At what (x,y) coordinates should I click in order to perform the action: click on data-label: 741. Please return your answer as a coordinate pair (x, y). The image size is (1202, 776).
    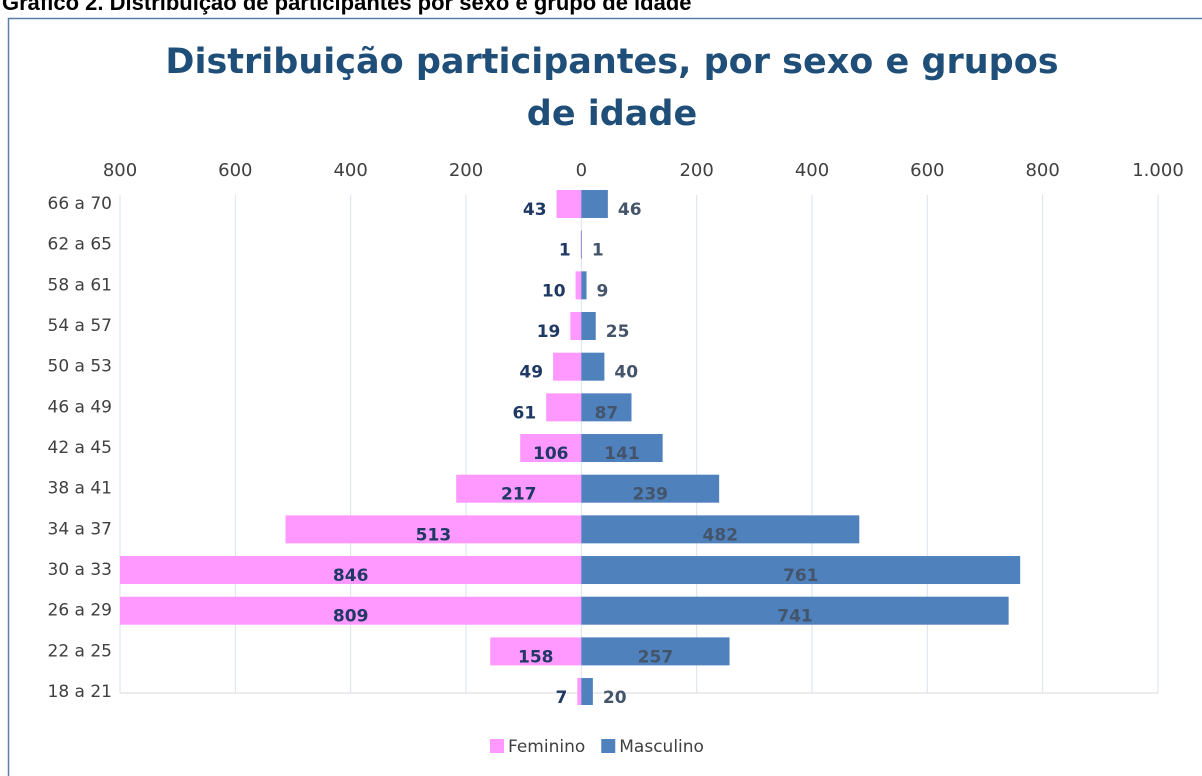
    Looking at the image, I should click on (795, 617).